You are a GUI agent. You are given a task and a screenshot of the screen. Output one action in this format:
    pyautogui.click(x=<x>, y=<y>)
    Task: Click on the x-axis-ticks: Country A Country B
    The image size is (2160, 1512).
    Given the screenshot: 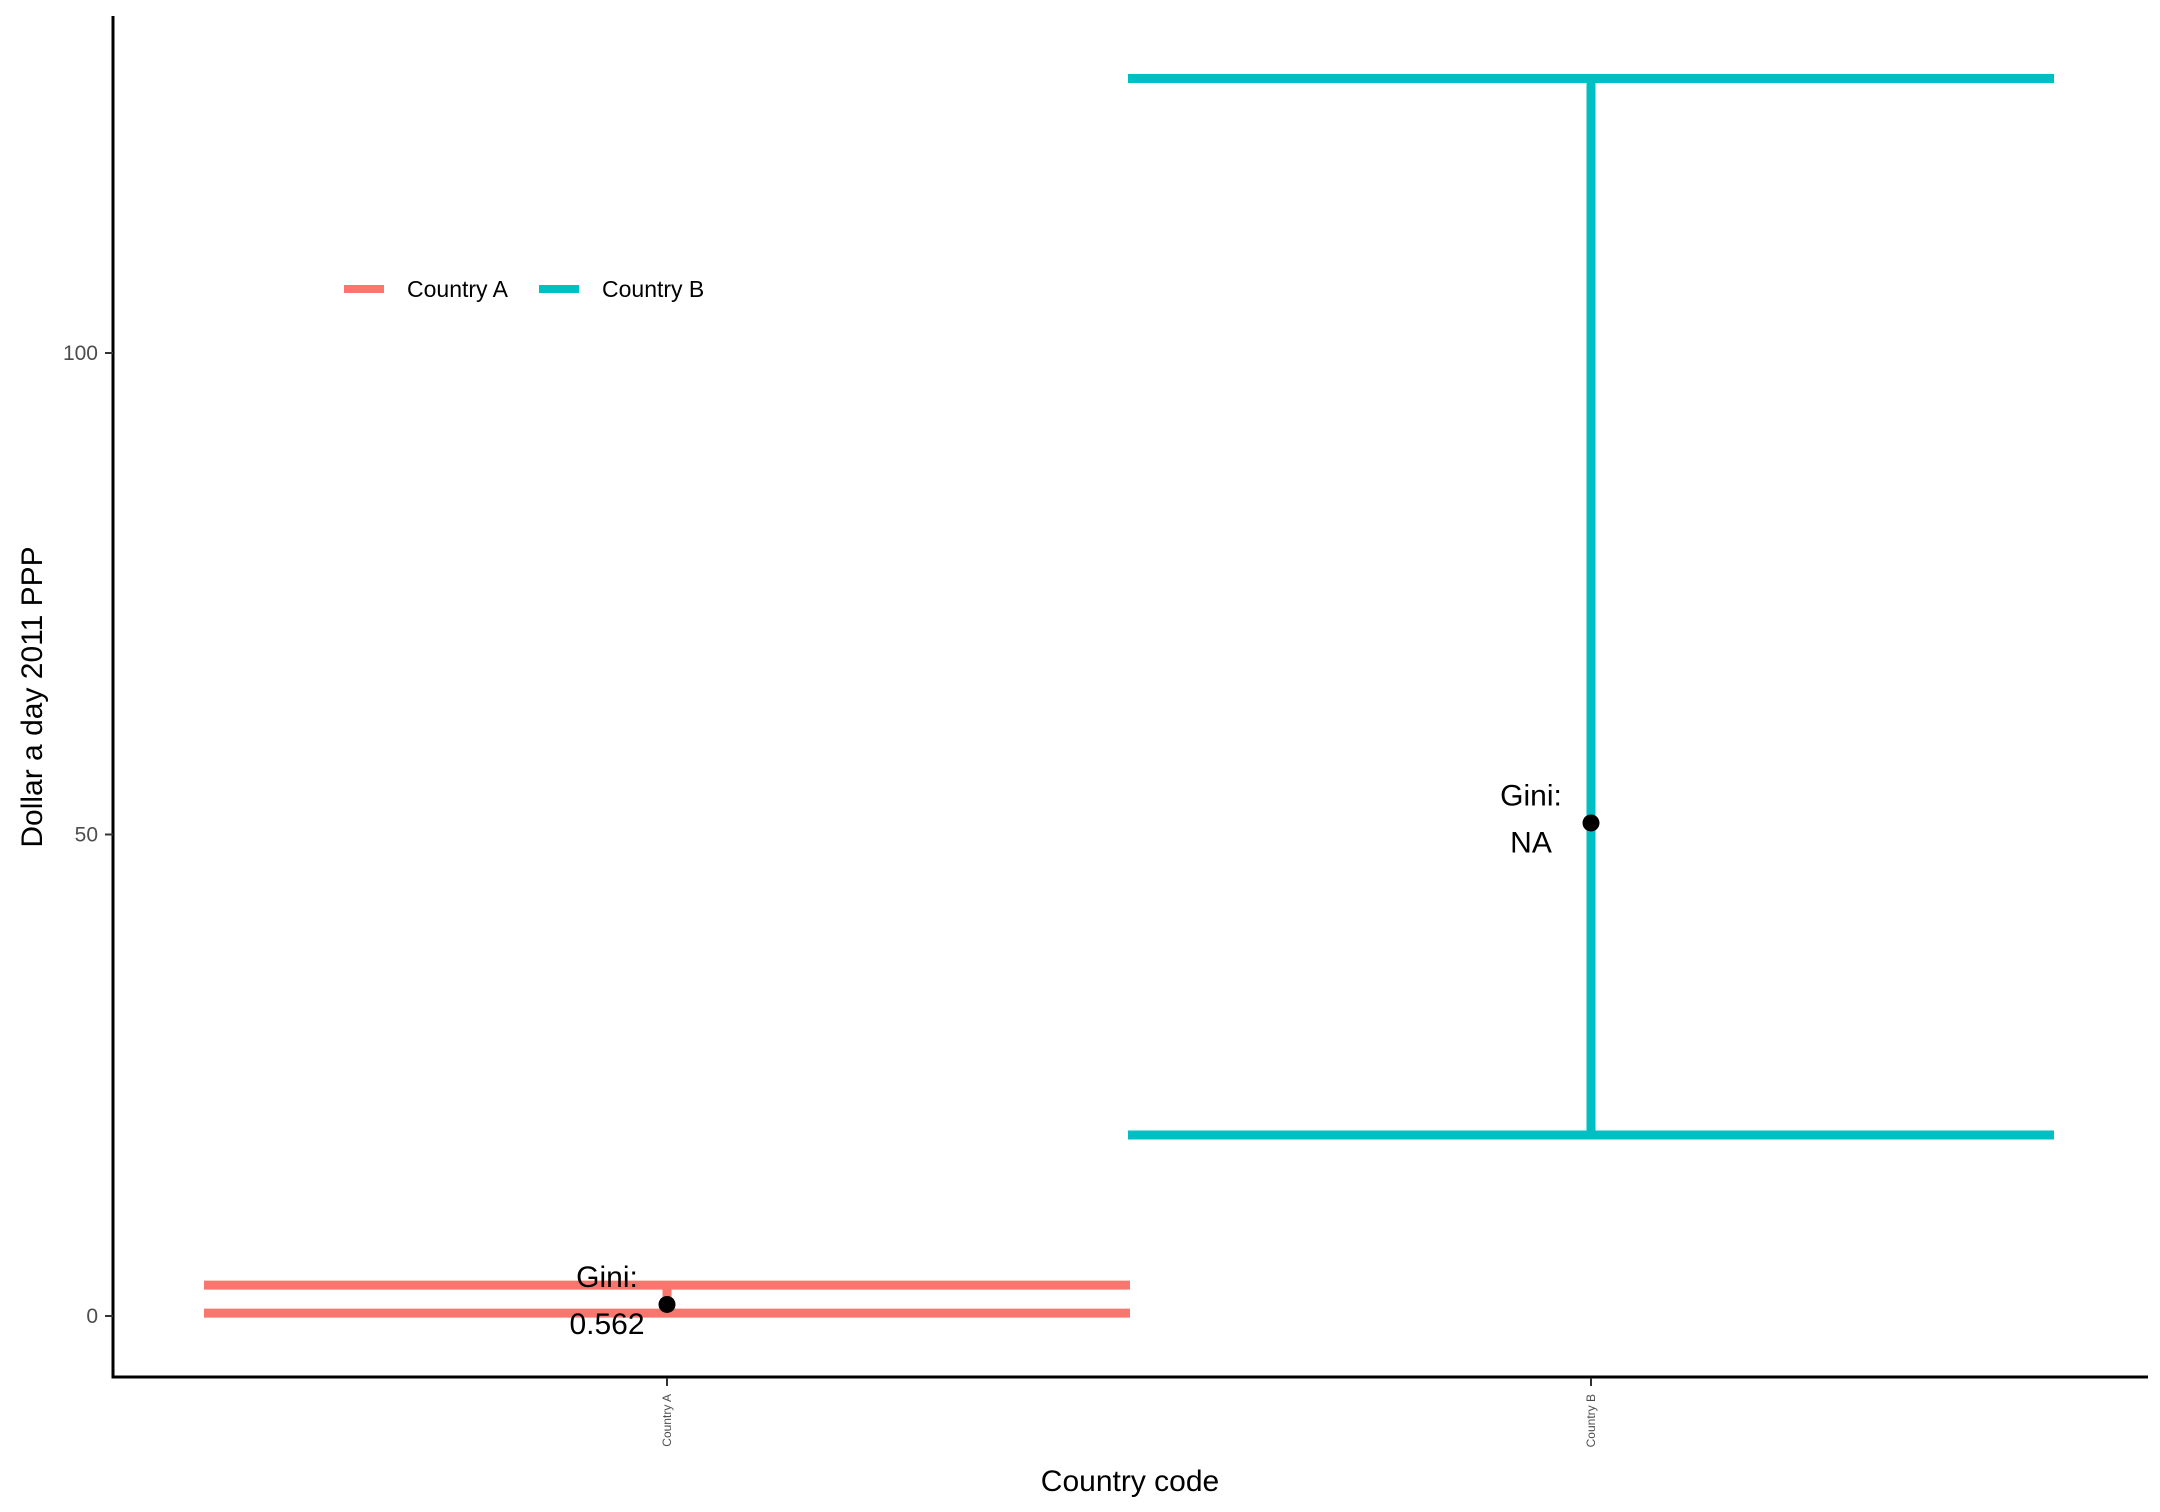 What is the action you would take?
    pyautogui.click(x=1129, y=1412)
    